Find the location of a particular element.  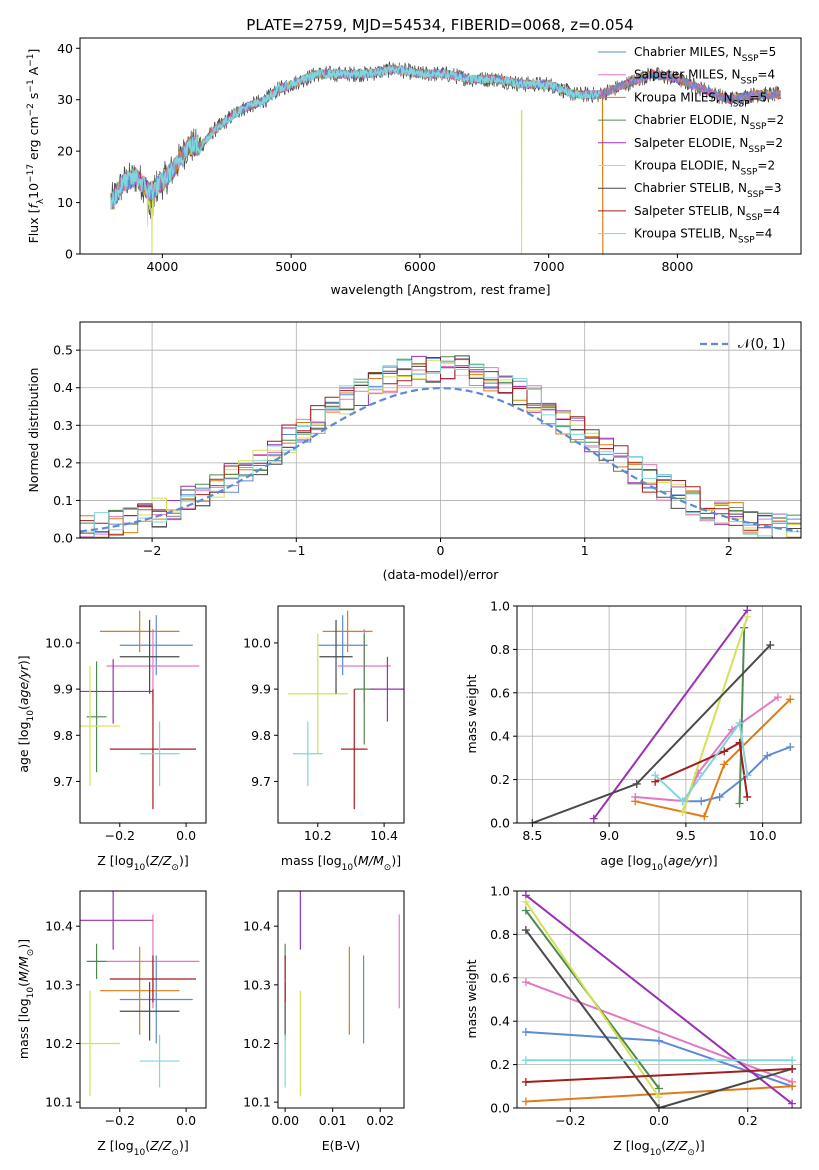

mass-weight-vs-age-ylabel: mass weight is located at coordinates (471, 713).